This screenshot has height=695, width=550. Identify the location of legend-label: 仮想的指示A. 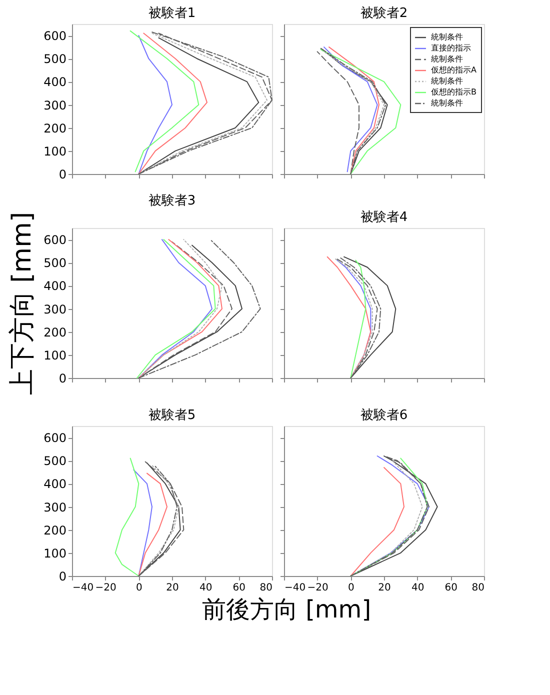
(454, 70).